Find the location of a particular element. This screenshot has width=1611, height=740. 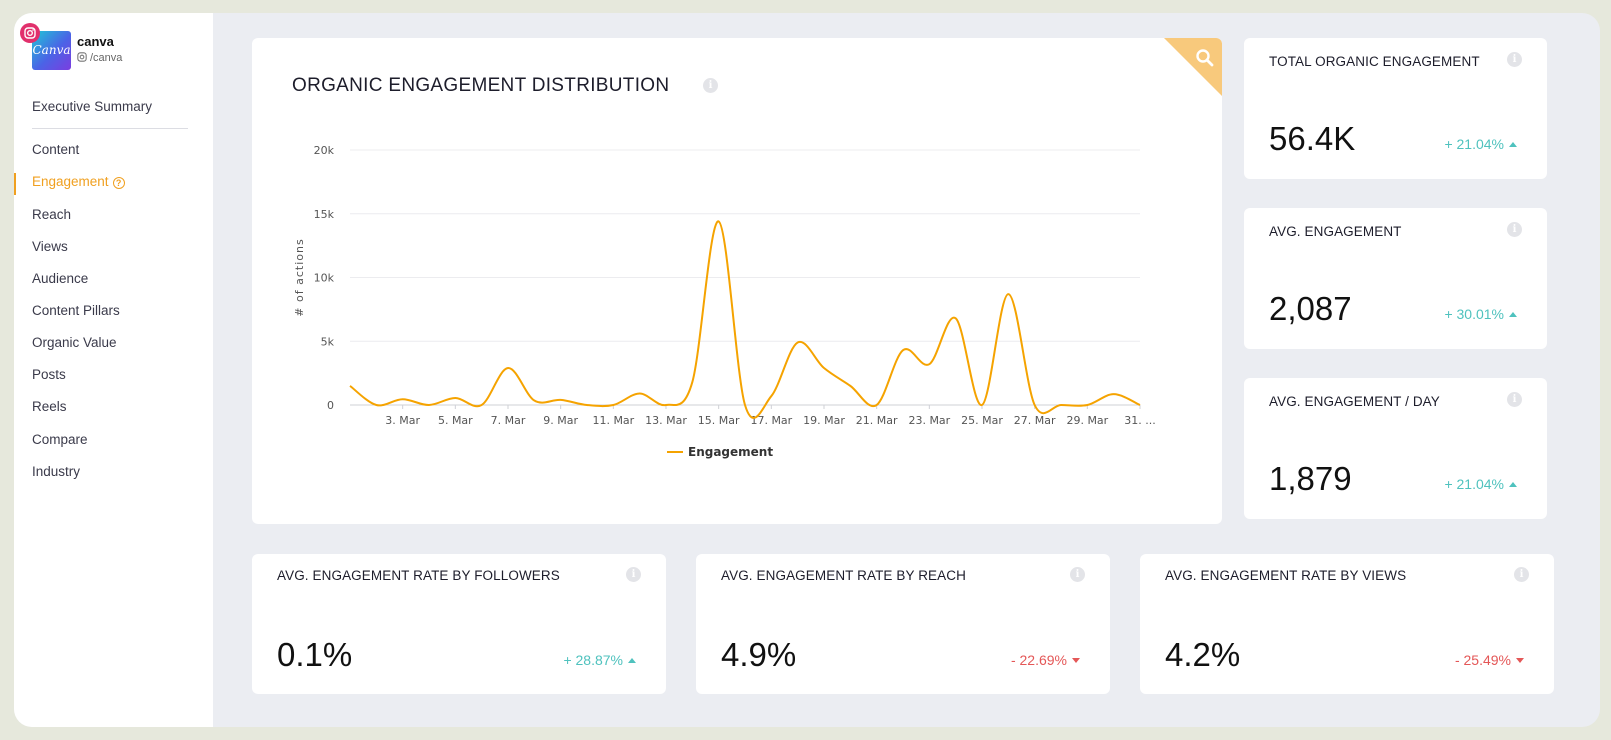

instagram-badge-icon is located at coordinates (30, 33).